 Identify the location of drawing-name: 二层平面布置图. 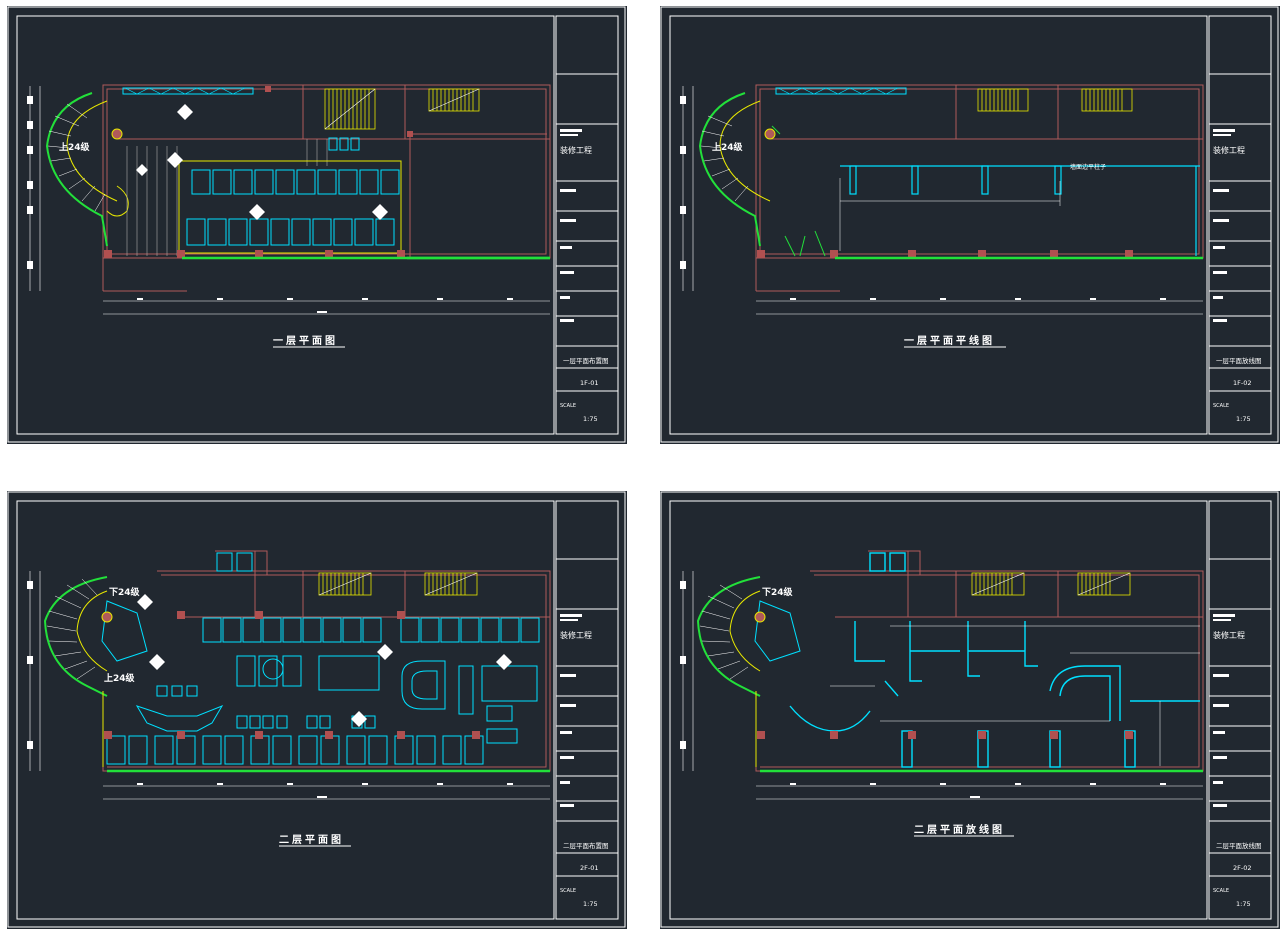
(586, 845).